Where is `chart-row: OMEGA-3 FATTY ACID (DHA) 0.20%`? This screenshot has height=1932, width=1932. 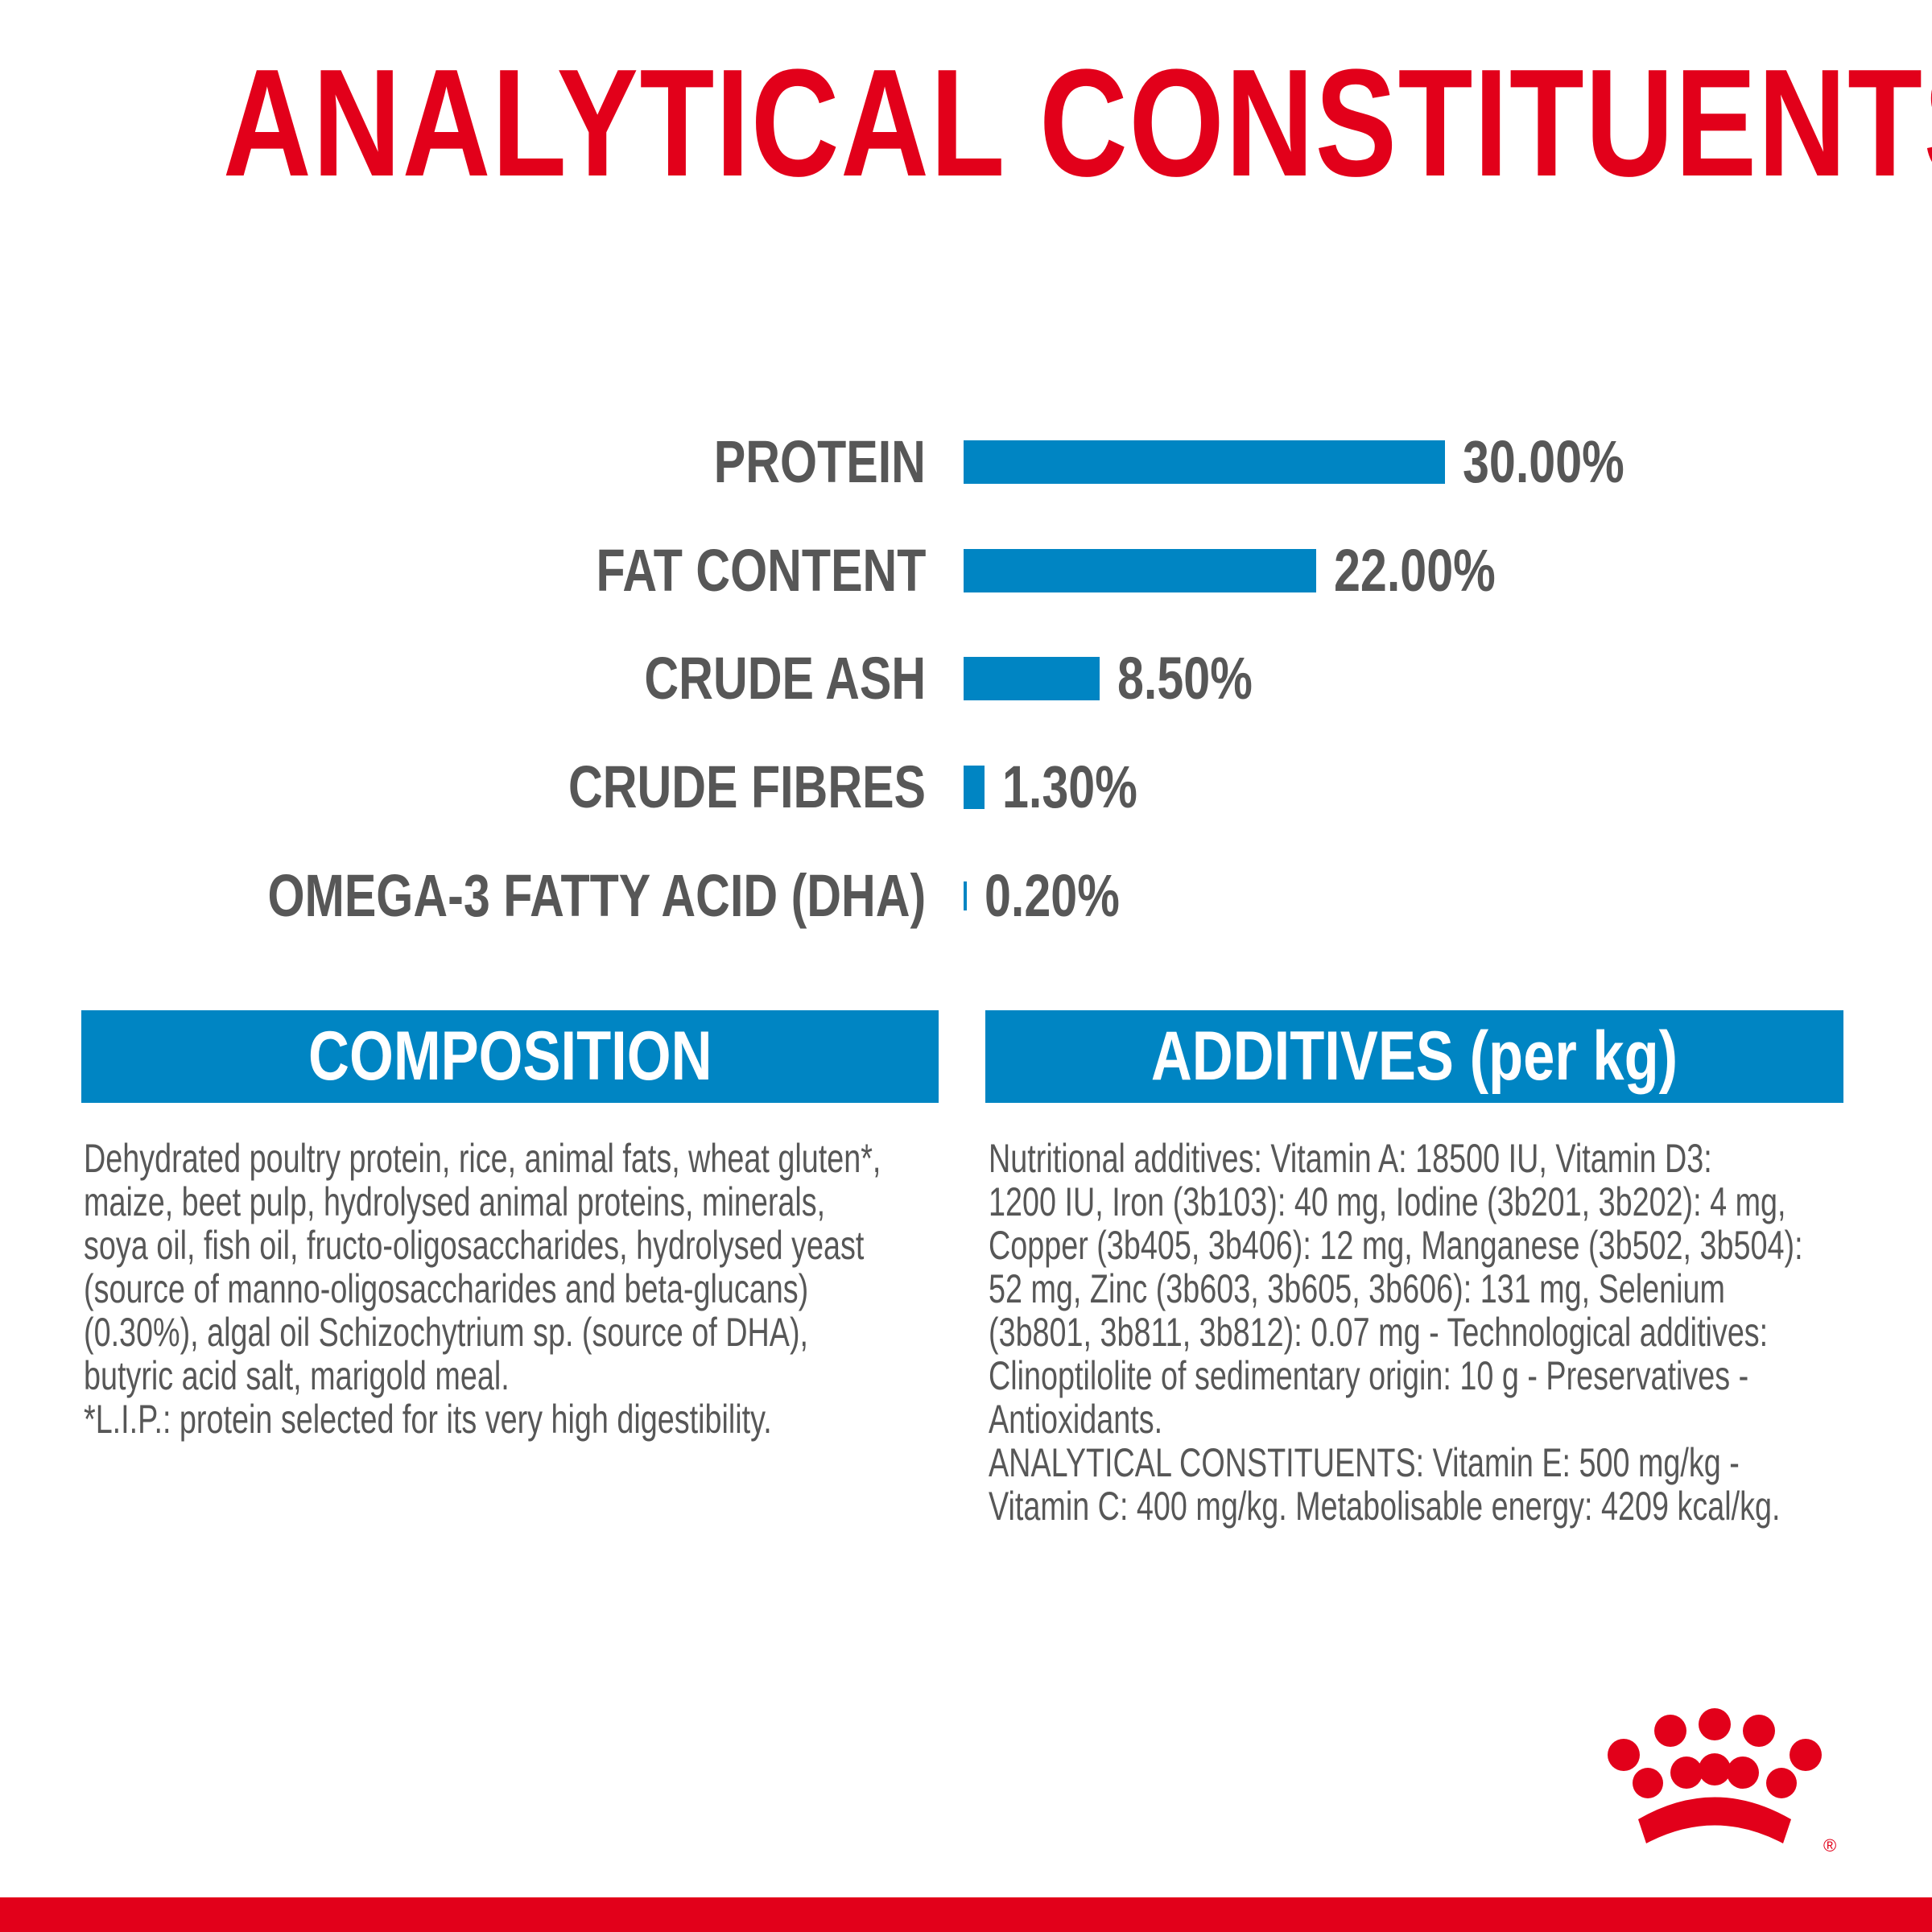
chart-row: OMEGA-3 FATTY ACID (DHA) 0.20% is located at coordinates (966, 896).